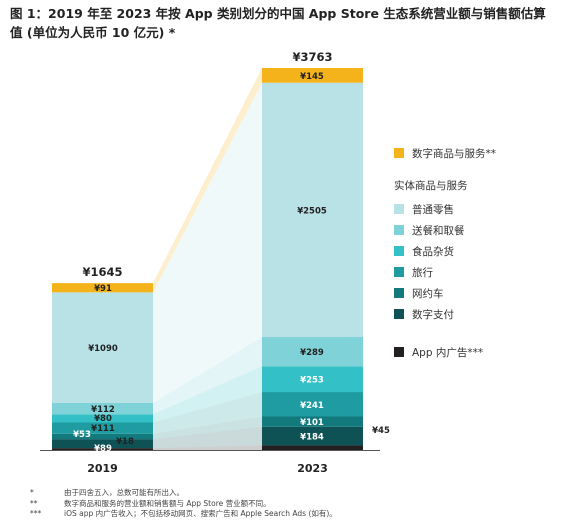 The height and width of the screenshot is (532, 564). I want to click on legend-label-payments: 数字支付, so click(433, 315).